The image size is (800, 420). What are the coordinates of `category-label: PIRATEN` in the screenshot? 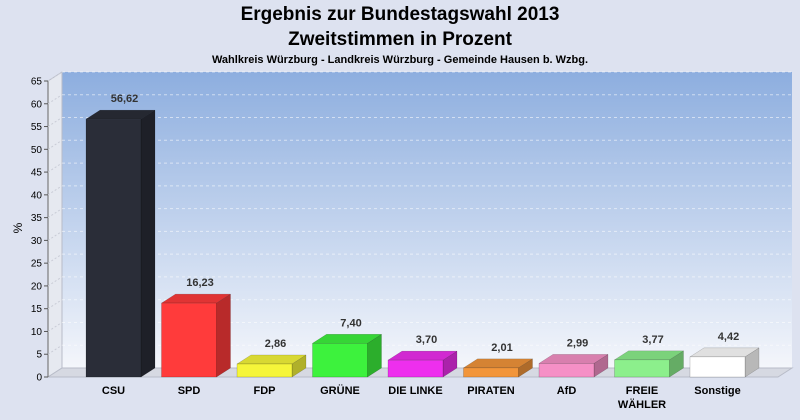 It's located at (491, 391).